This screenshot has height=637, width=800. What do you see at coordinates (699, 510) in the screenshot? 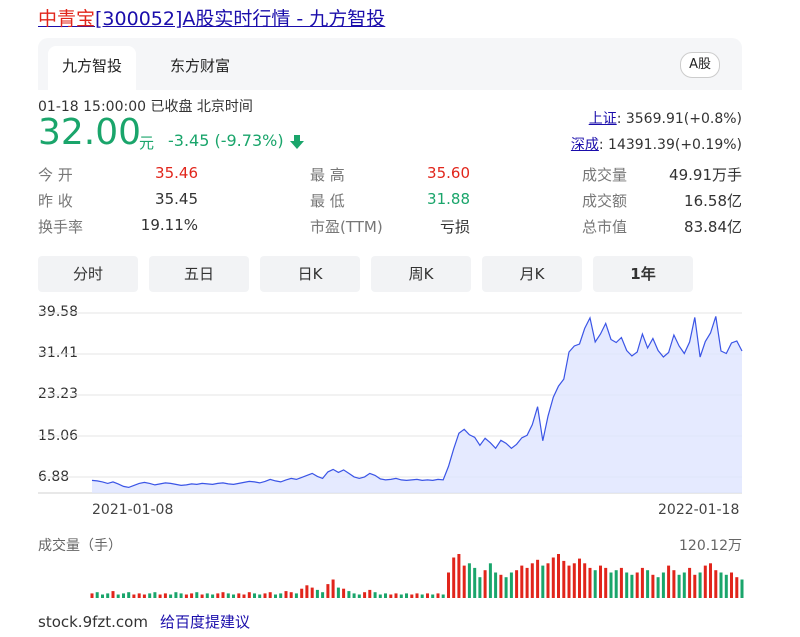
I see `x-end-label: 2022-01-18` at bounding box center [699, 510].